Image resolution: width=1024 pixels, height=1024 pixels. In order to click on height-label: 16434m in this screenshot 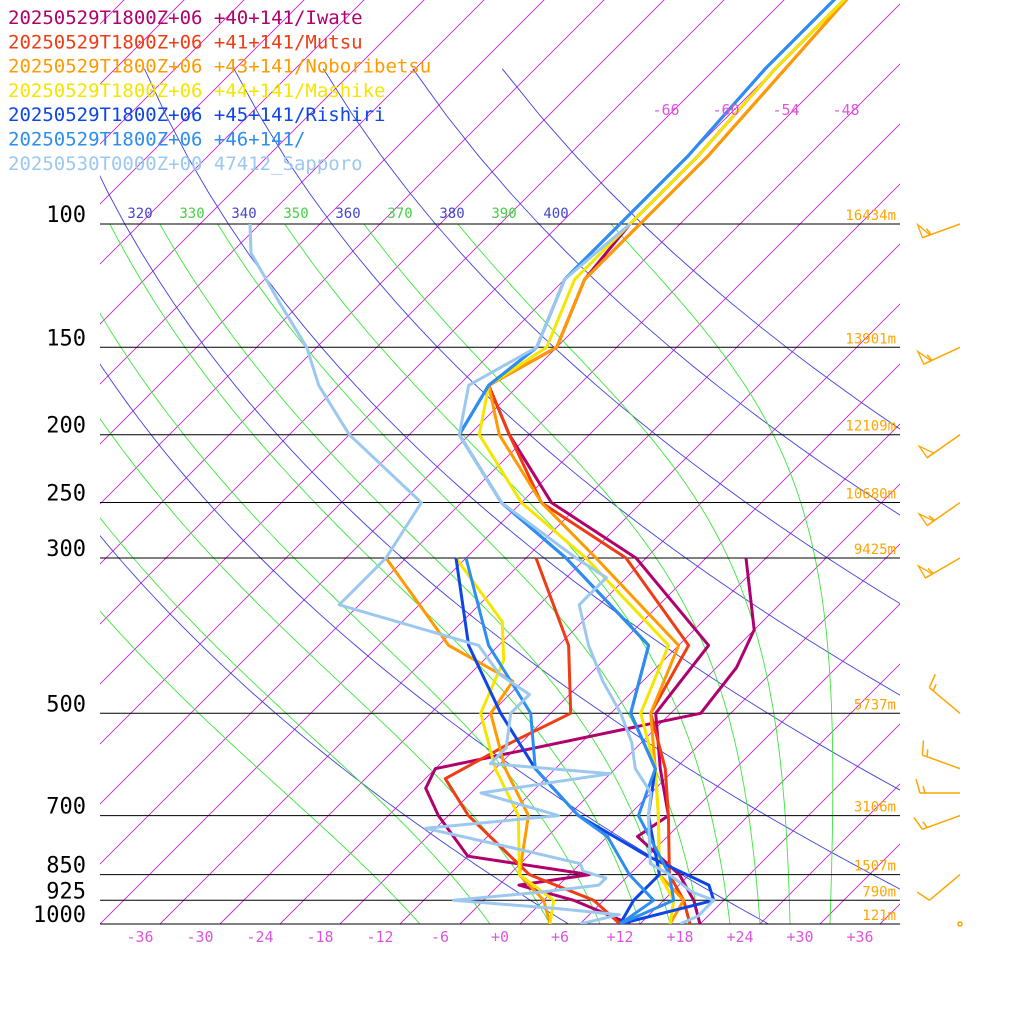, I will do `click(870, 216)`.